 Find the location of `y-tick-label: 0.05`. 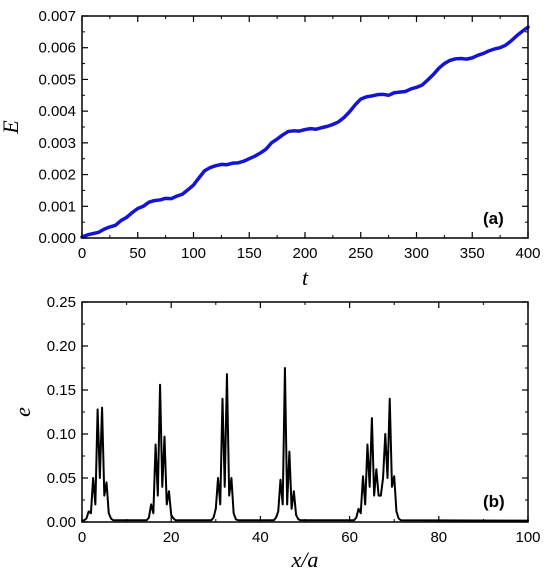

y-tick-label: 0.05 is located at coordinates (61, 478).